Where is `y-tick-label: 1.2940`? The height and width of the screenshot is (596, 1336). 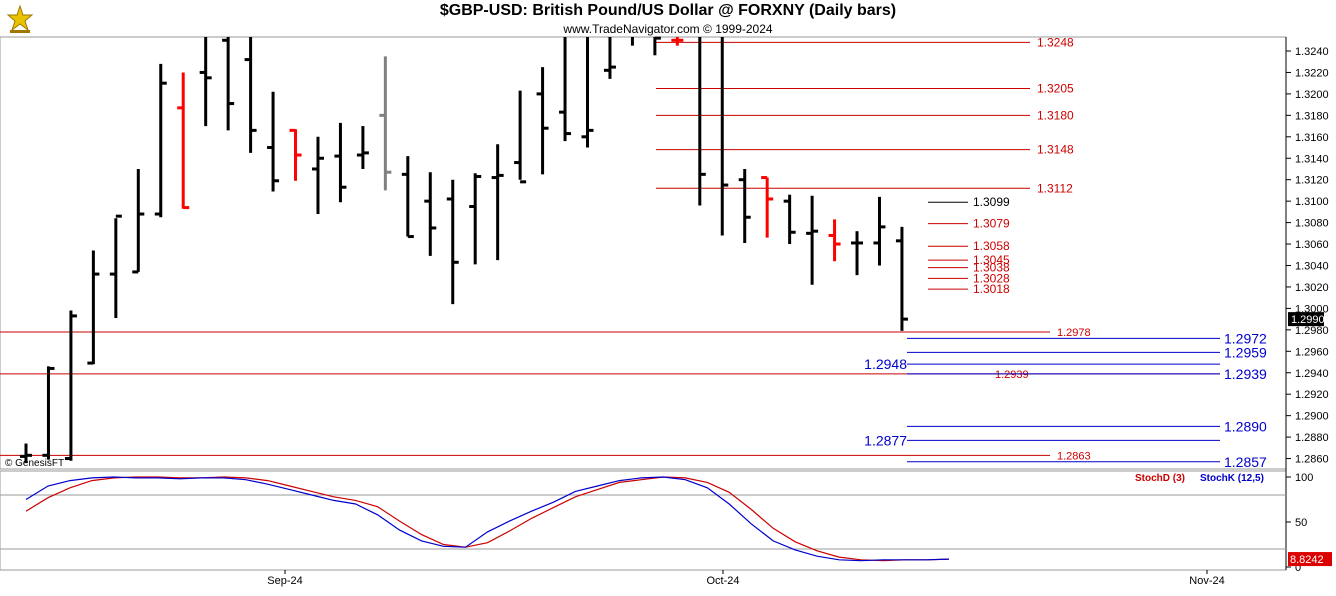 y-tick-label: 1.2940 is located at coordinates (1312, 374).